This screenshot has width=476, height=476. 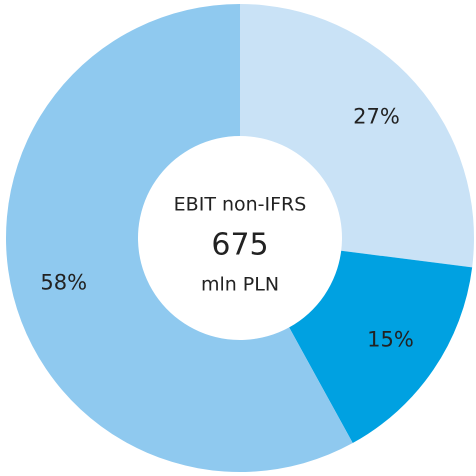 What do you see at coordinates (240, 205) in the screenshot?
I see `center-label: EBIT non-IFRS` at bounding box center [240, 205].